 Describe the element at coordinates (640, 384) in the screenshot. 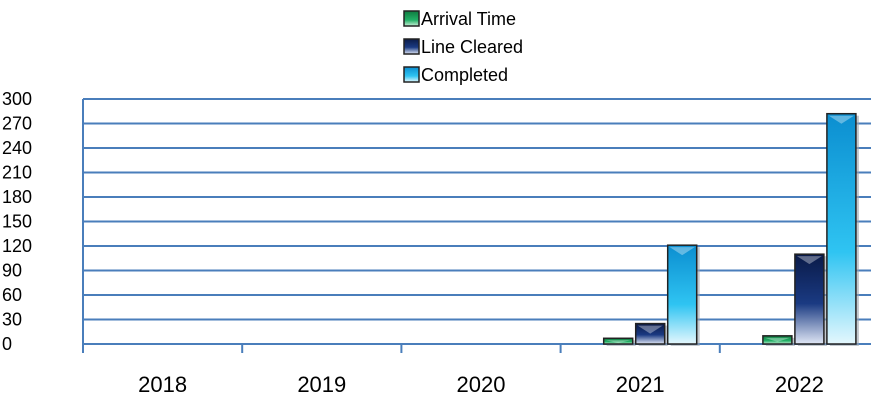

I see `x-tick-label: 2021` at that location.